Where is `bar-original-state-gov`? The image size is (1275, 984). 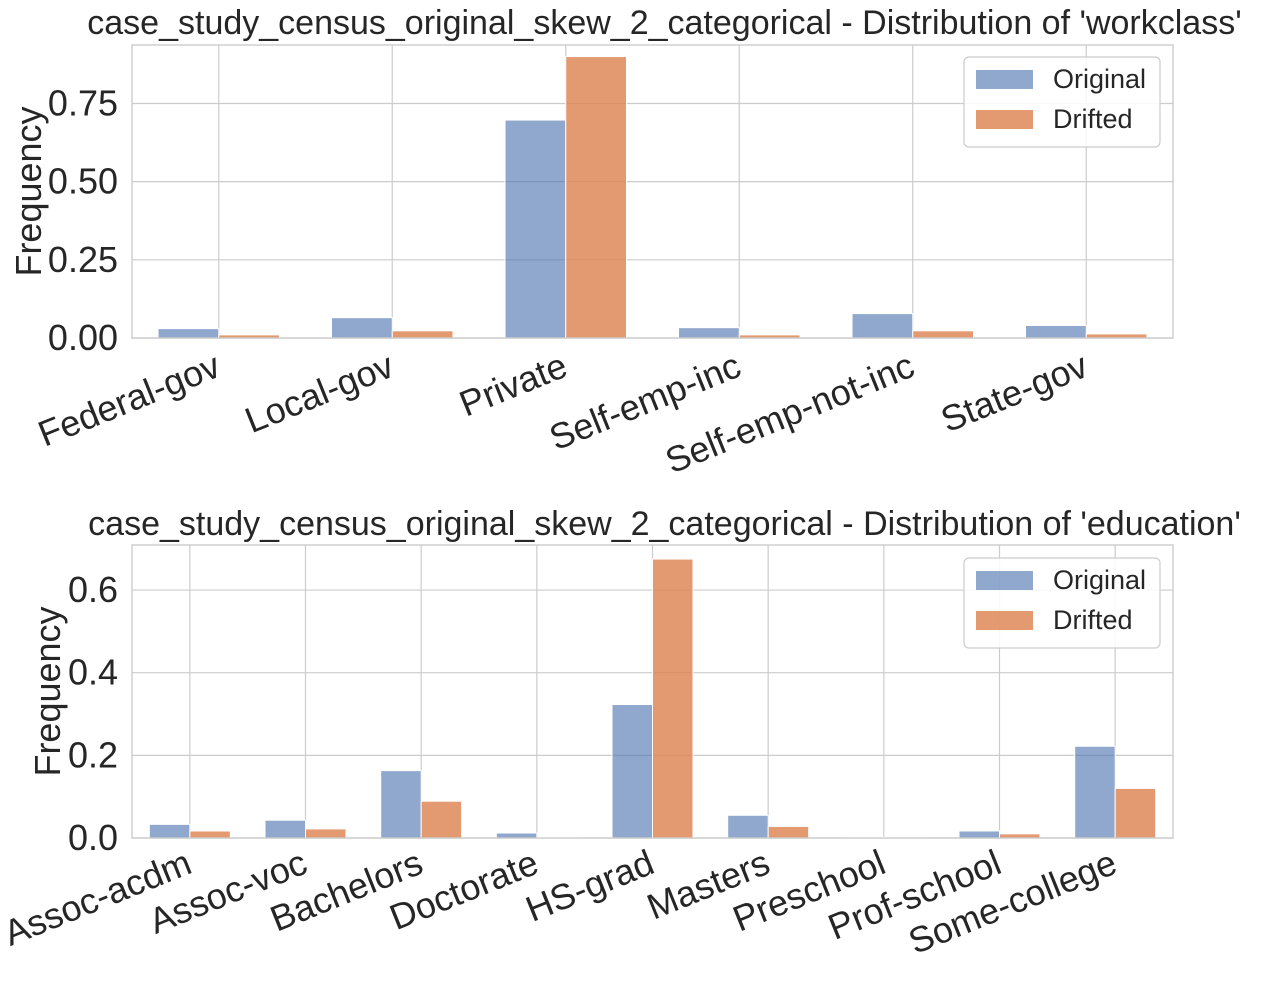
bar-original-state-gov is located at coordinates (1056, 331).